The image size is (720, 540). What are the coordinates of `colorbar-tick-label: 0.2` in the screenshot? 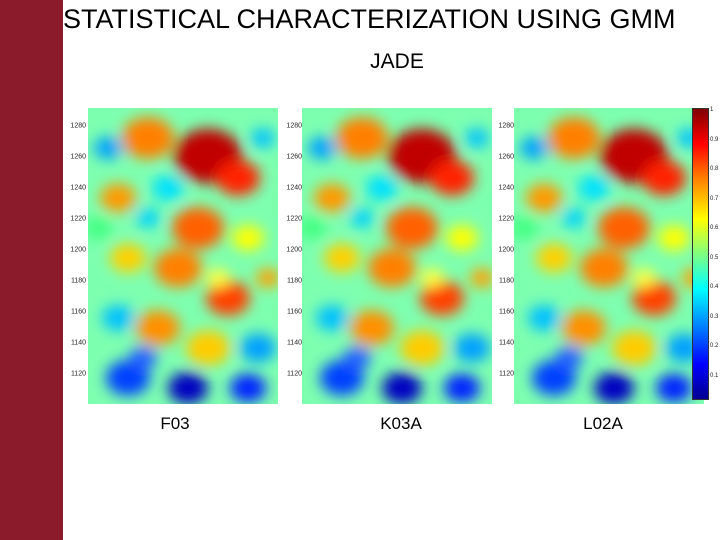 It's located at (714, 346).